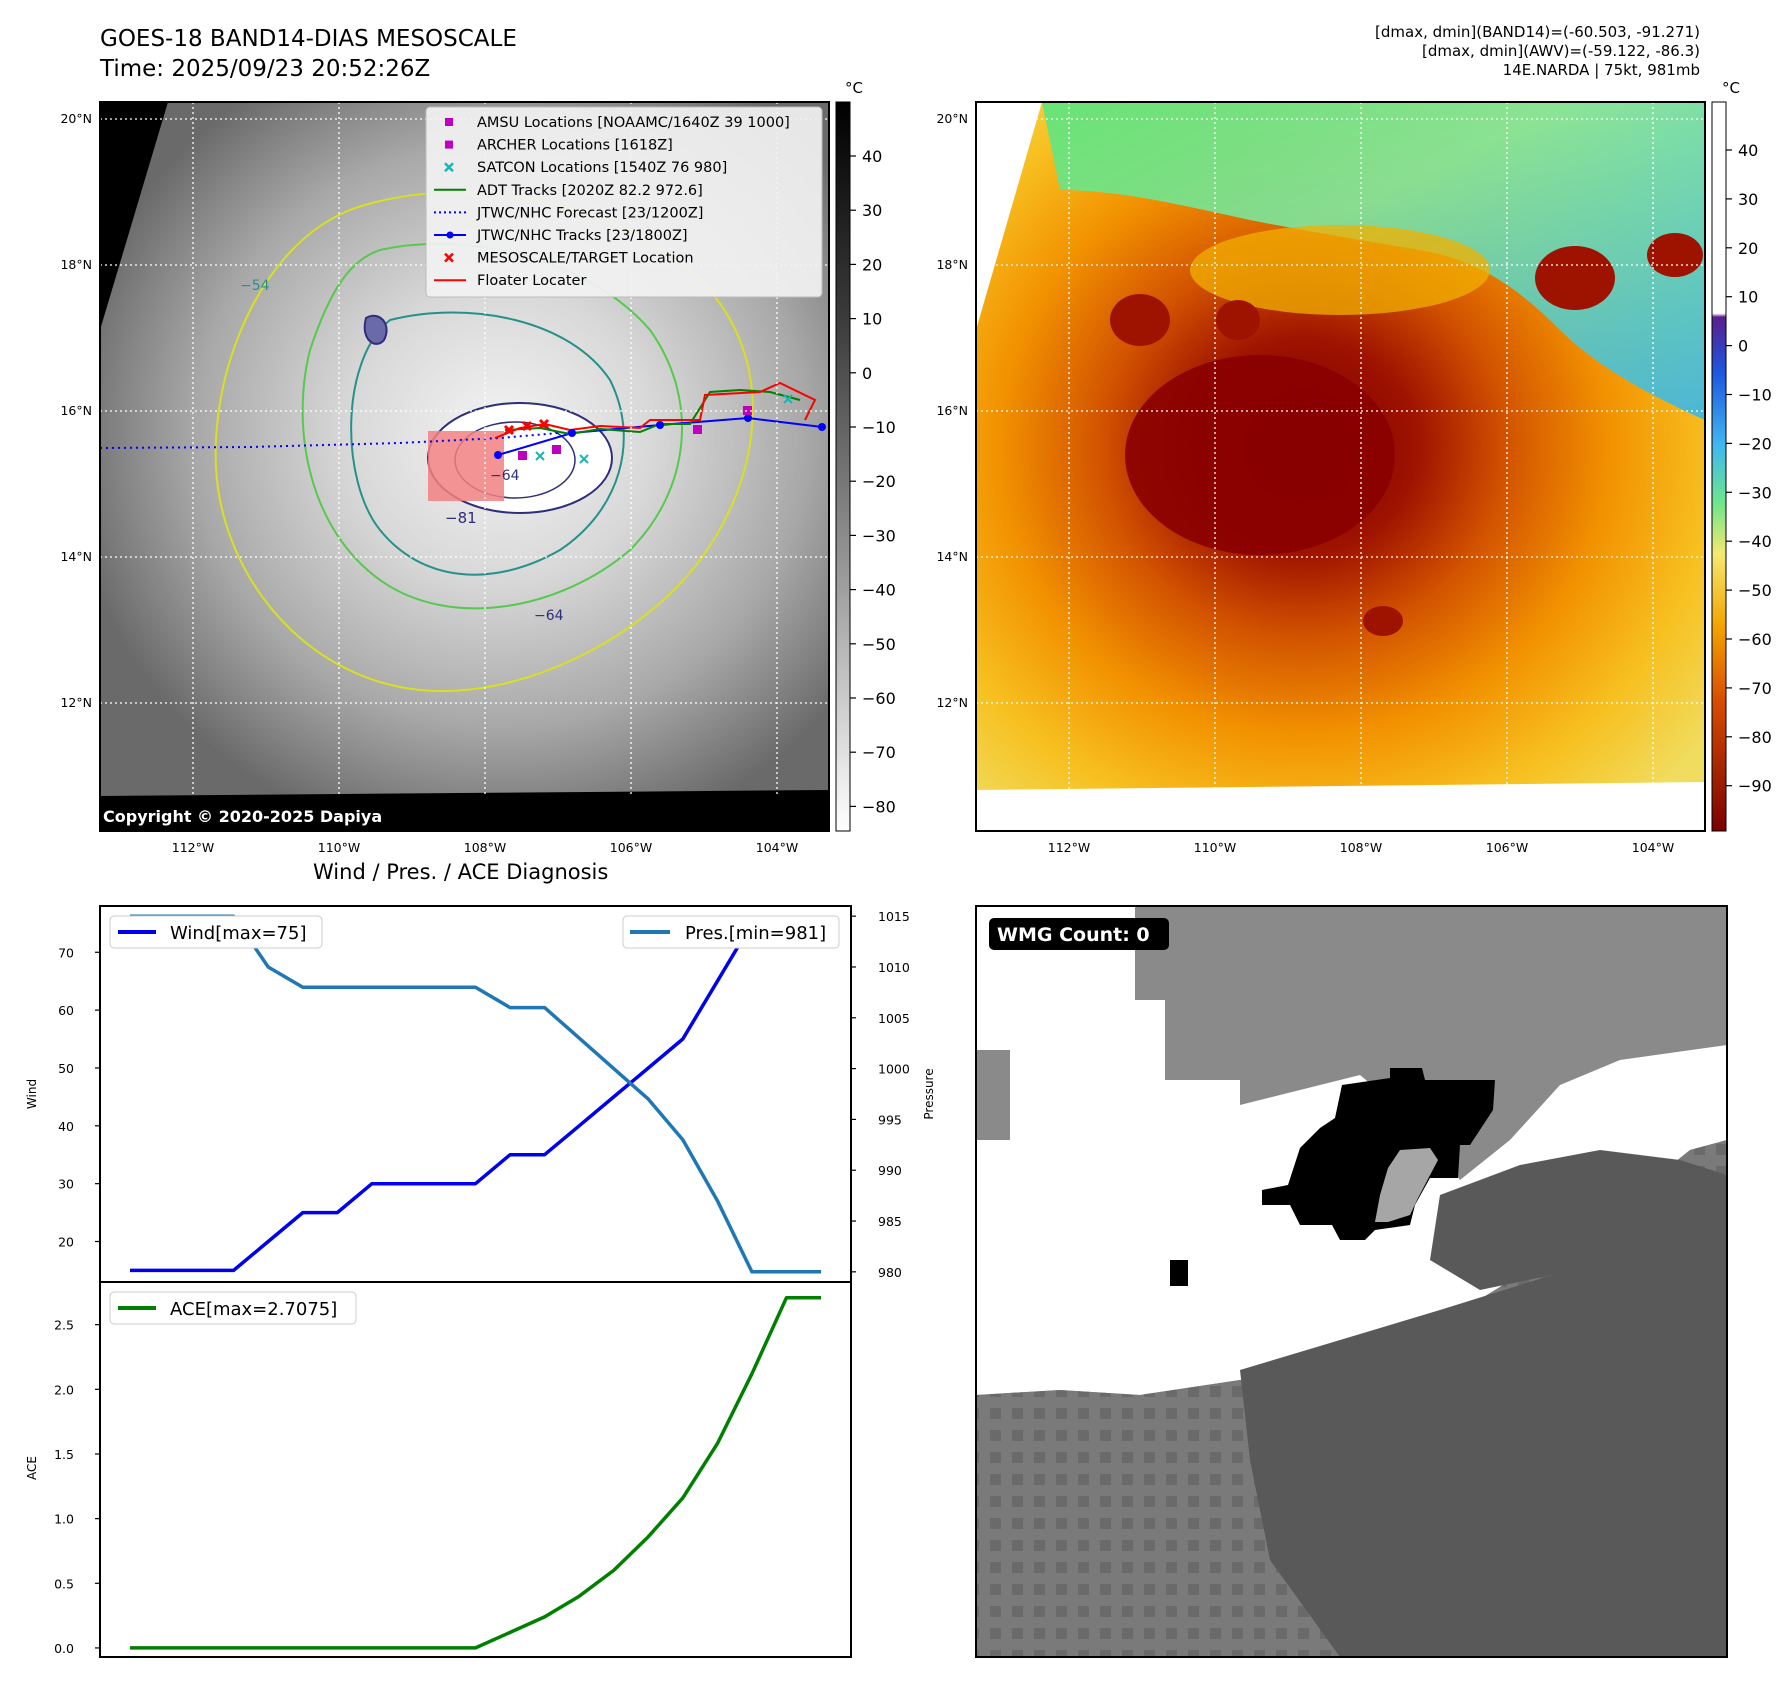 This screenshot has width=1792, height=1690. Describe the element at coordinates (64, 1325) in the screenshot. I see `y-tick-label: 2.5` at that location.